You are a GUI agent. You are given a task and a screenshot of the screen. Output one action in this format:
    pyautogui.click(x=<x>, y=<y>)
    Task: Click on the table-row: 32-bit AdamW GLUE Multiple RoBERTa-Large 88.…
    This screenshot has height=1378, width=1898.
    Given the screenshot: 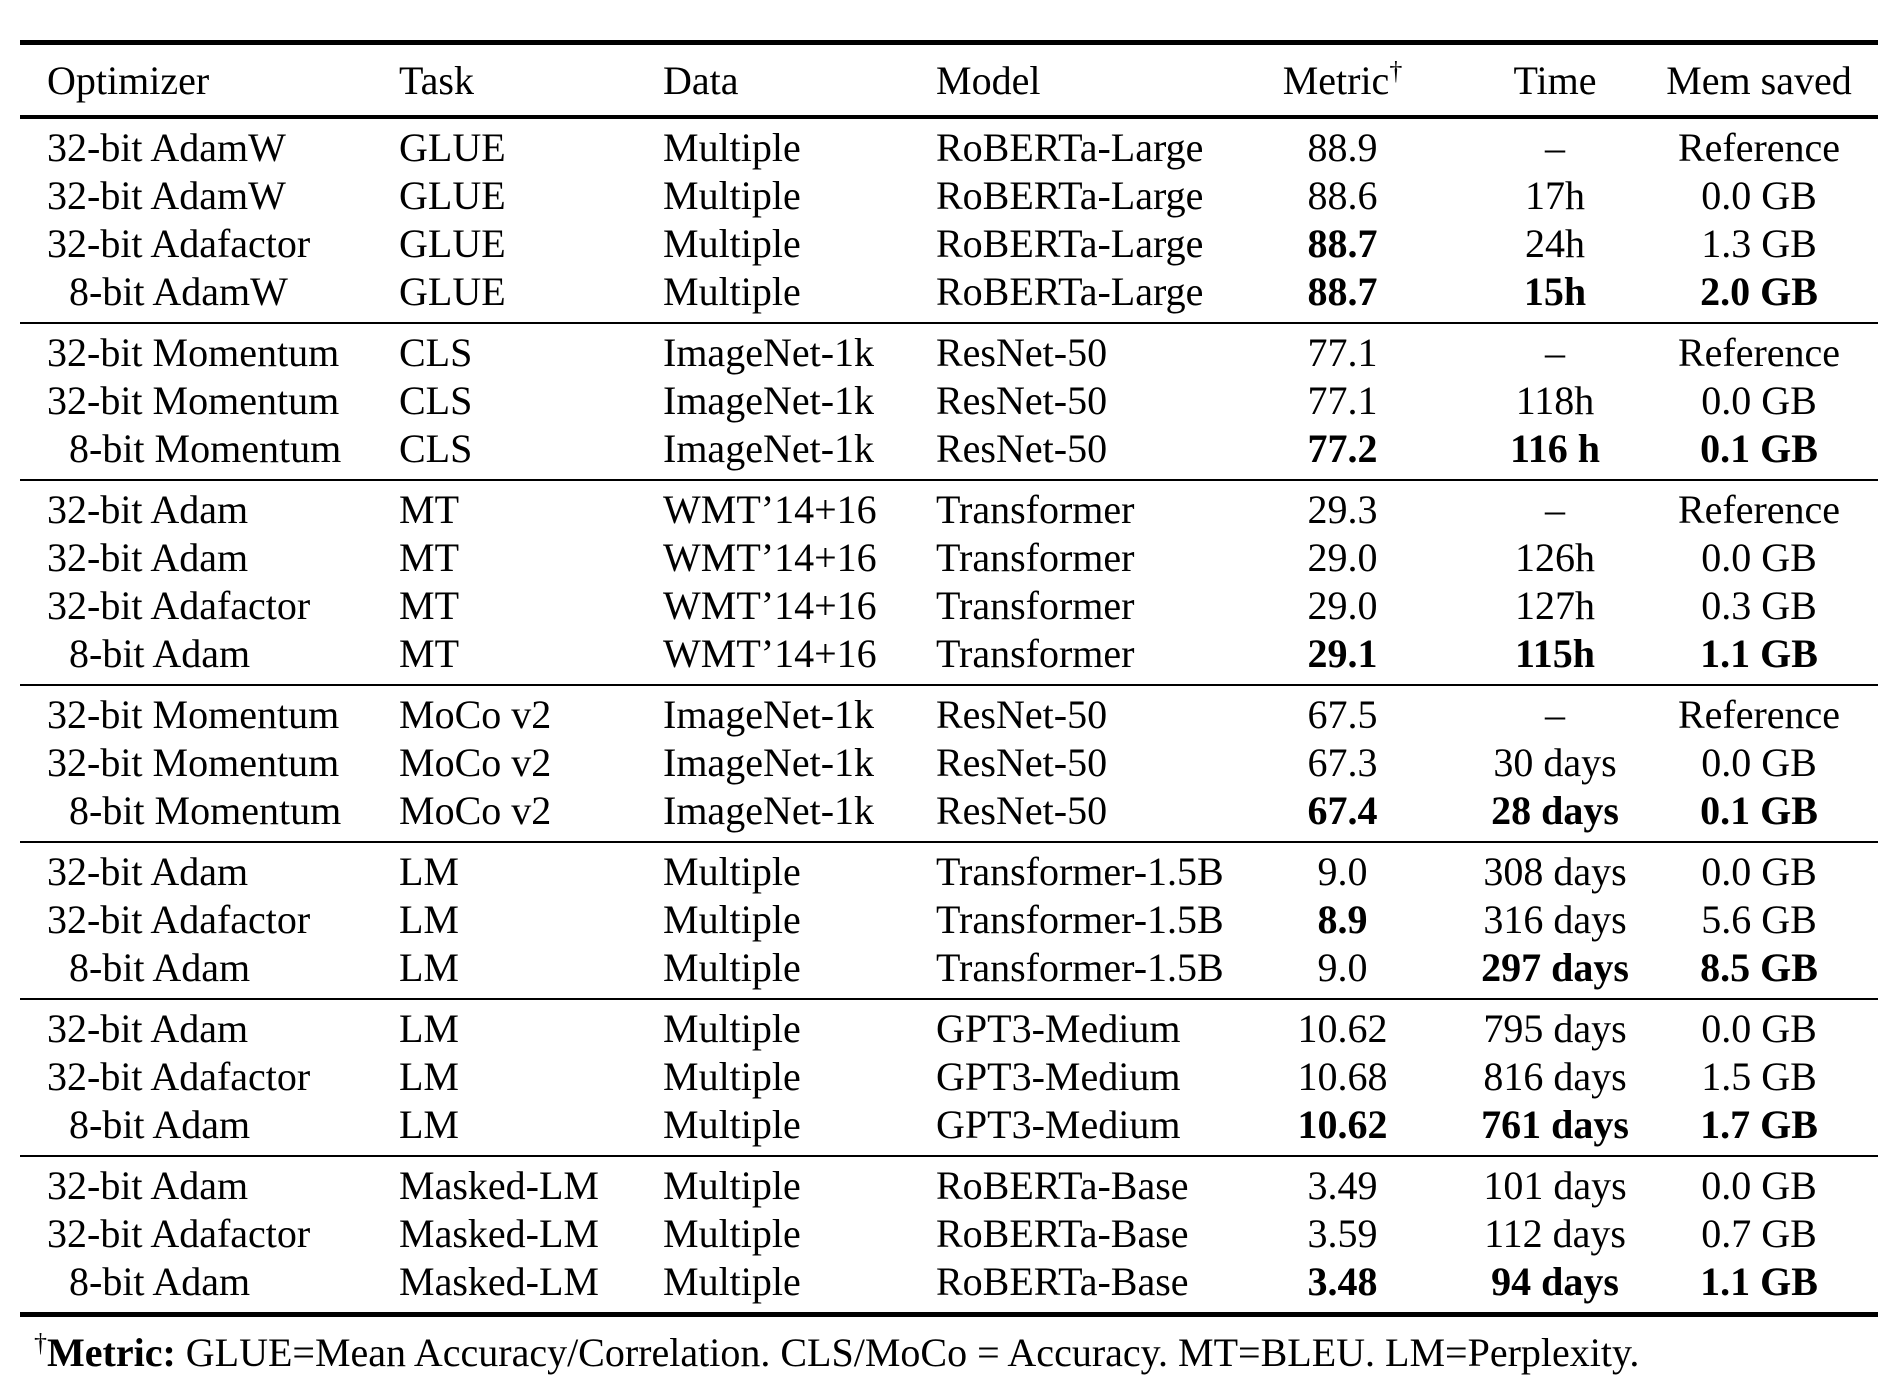 What is the action you would take?
    pyautogui.click(x=949, y=144)
    